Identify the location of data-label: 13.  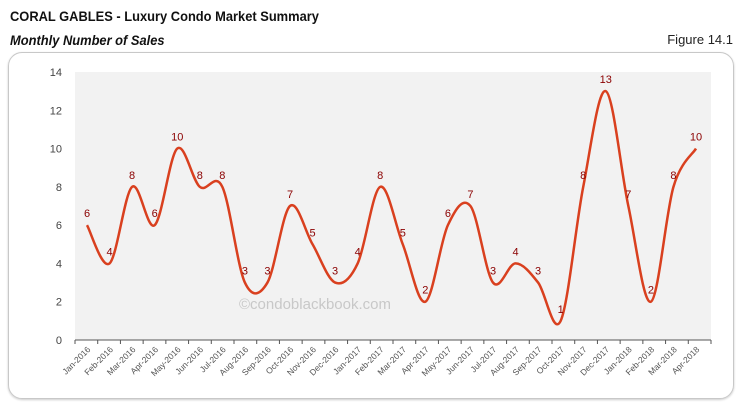
(606, 80).